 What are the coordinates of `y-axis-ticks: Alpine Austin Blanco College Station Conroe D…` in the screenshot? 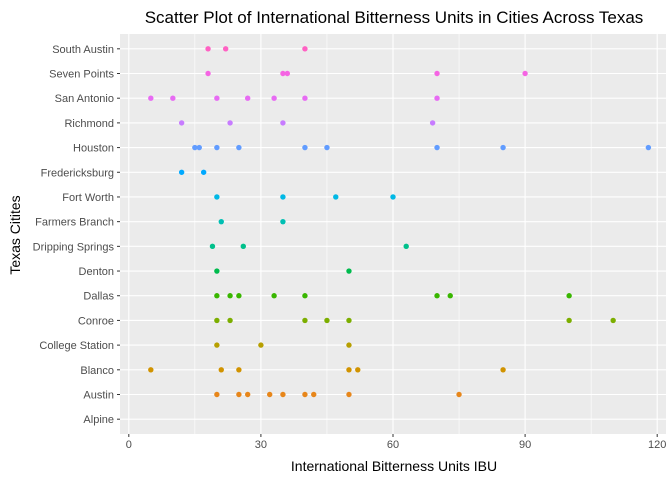 It's located at (76, 235).